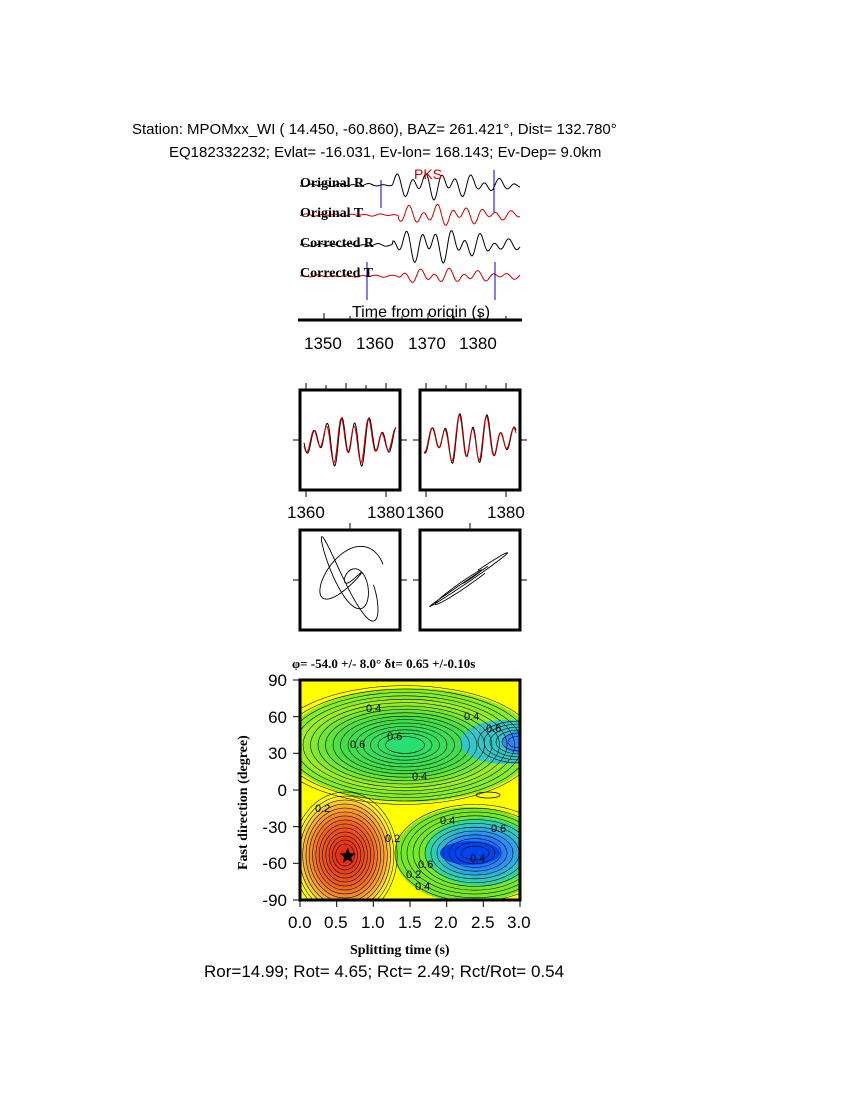  Describe the element at coordinates (410, 440) in the screenshot. I see `waveform-box-ticks` at that location.